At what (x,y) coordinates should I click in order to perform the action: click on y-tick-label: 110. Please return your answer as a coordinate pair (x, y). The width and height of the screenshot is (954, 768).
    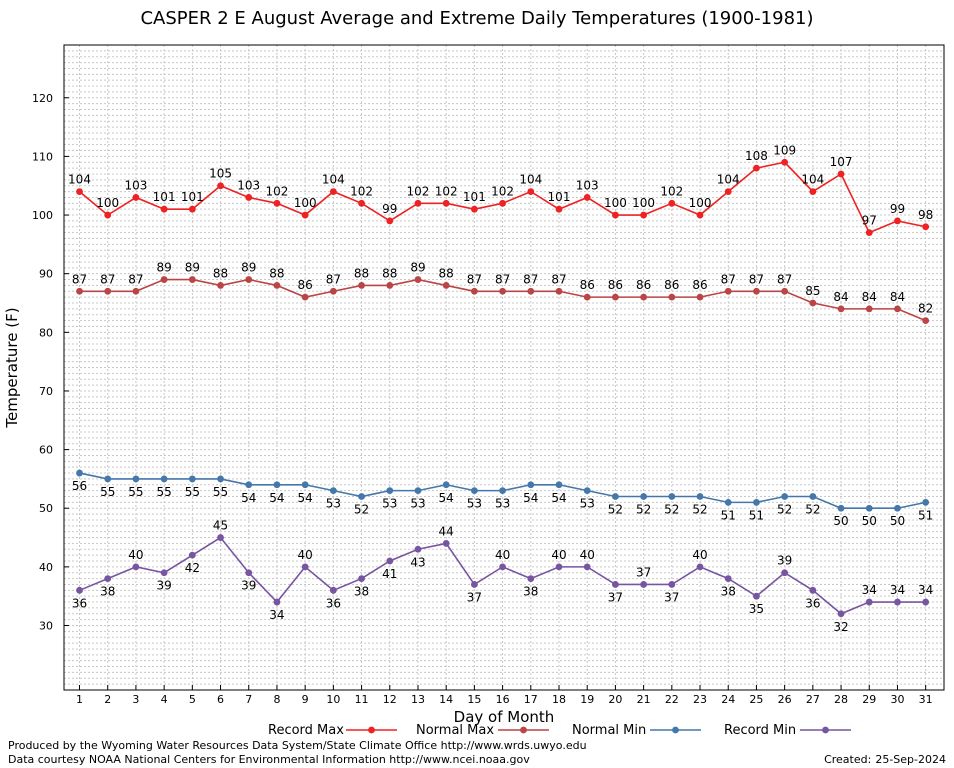
    Looking at the image, I should click on (42, 156).